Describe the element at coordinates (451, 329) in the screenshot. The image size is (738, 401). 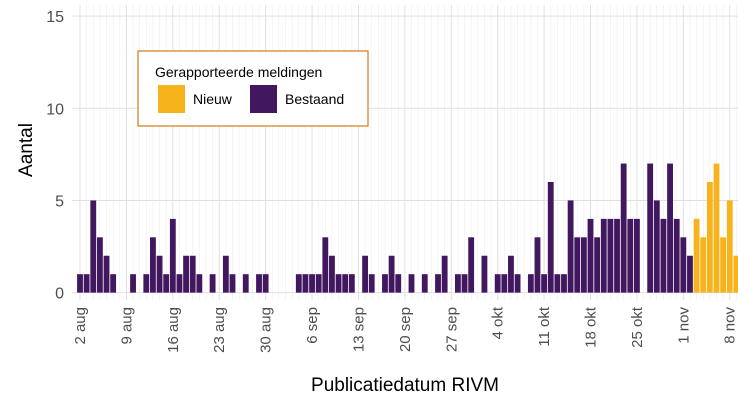
I see `x-tick-label: 27 sep` at that location.